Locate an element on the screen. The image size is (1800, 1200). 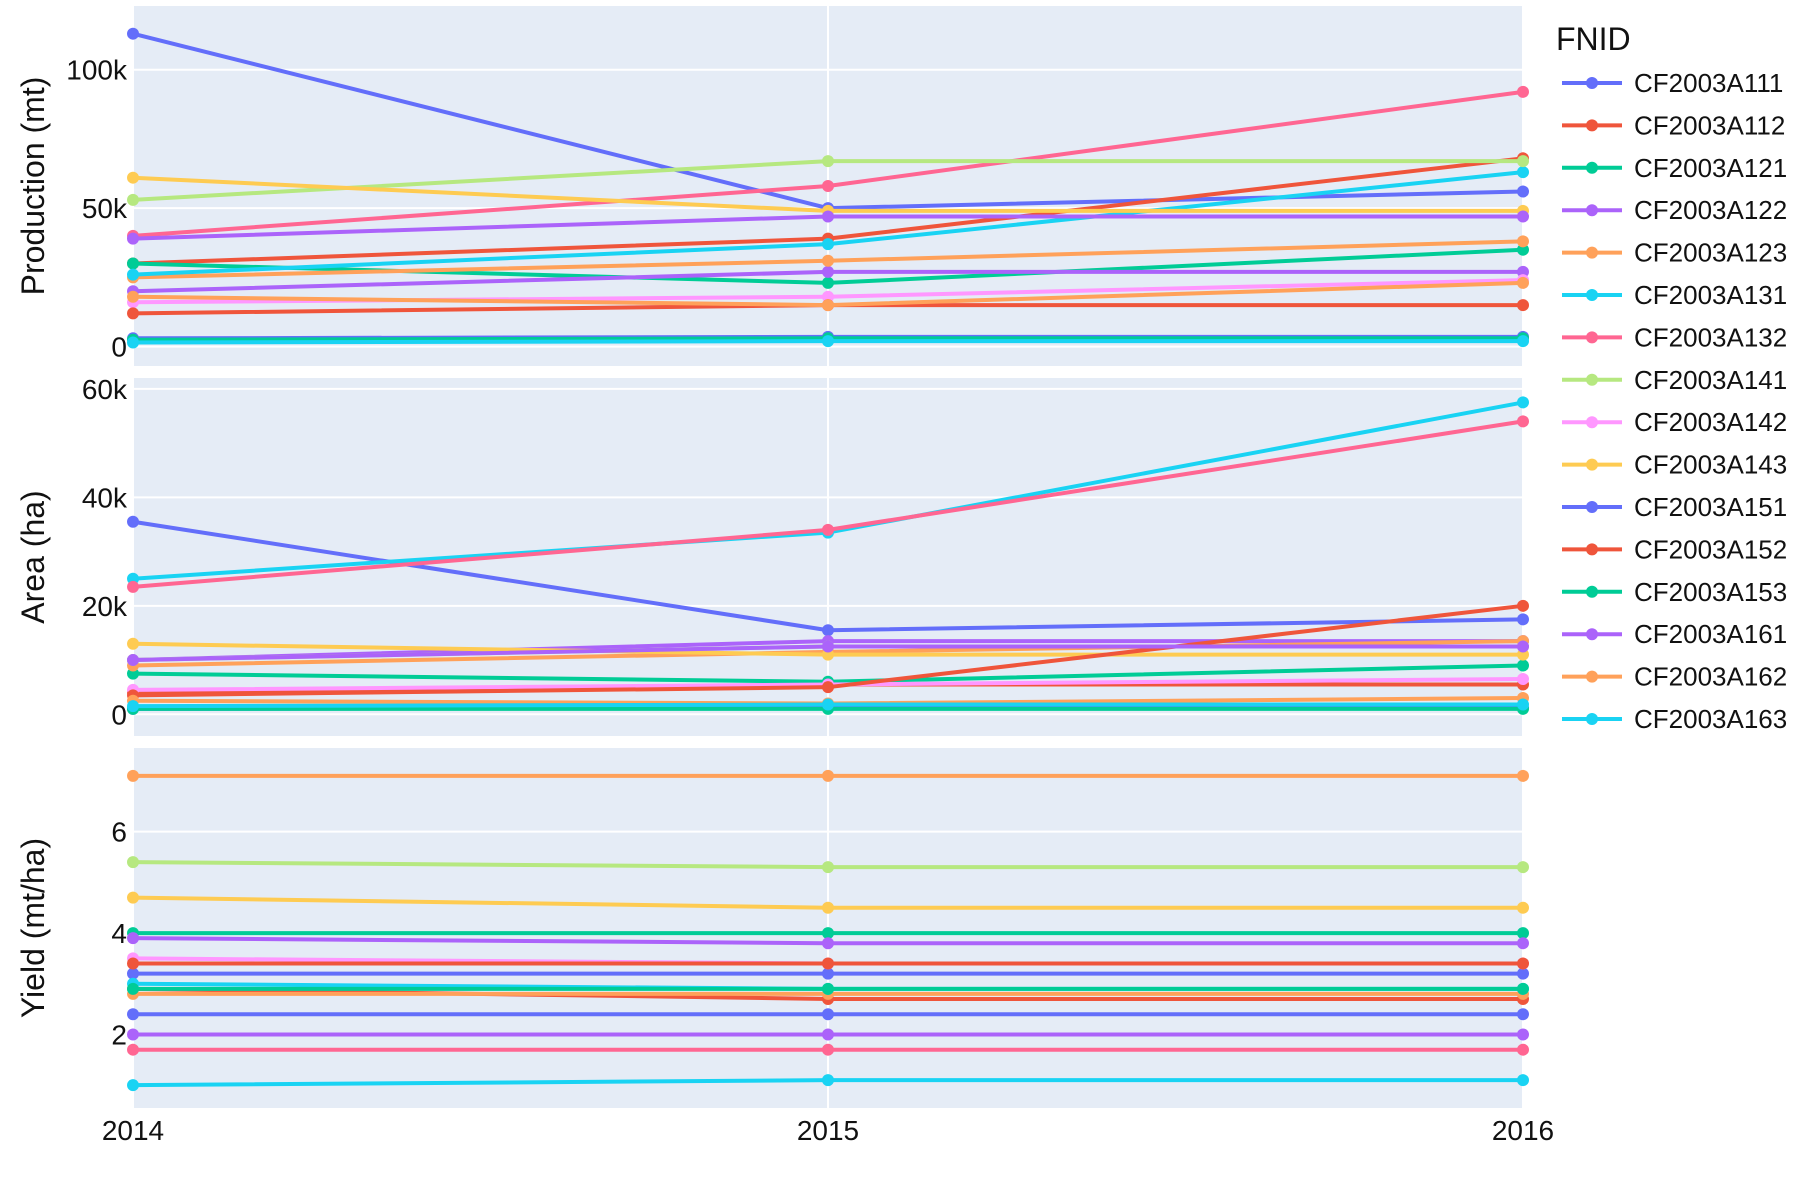
y-tick-label: 60k is located at coordinates (105, 389).